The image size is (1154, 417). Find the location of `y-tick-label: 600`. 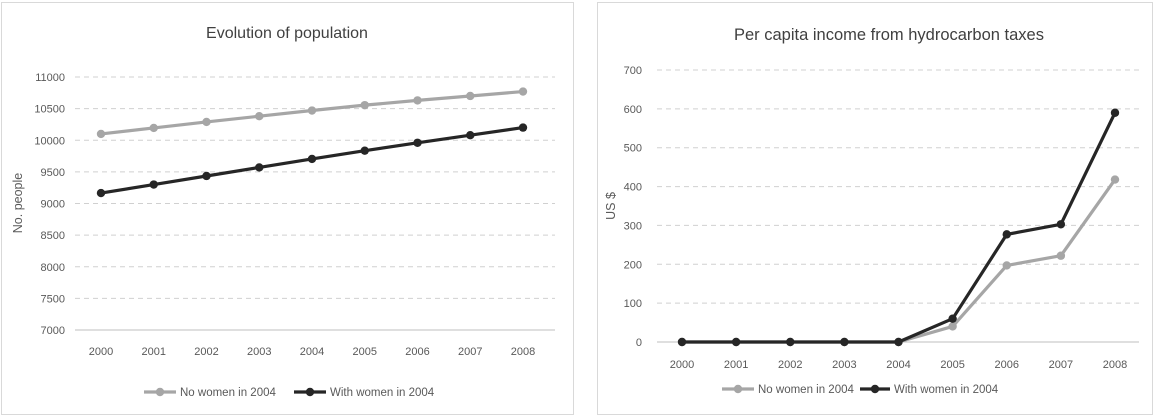

y-tick-label: 600 is located at coordinates (633, 110).